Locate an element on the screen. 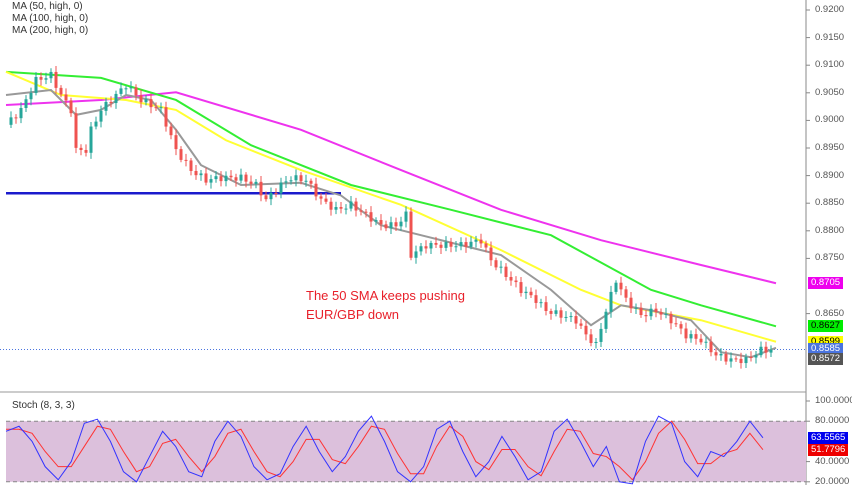 The height and width of the screenshot is (487, 852). legend-ma50: MA (50, high, 0) is located at coordinates (47, 6).